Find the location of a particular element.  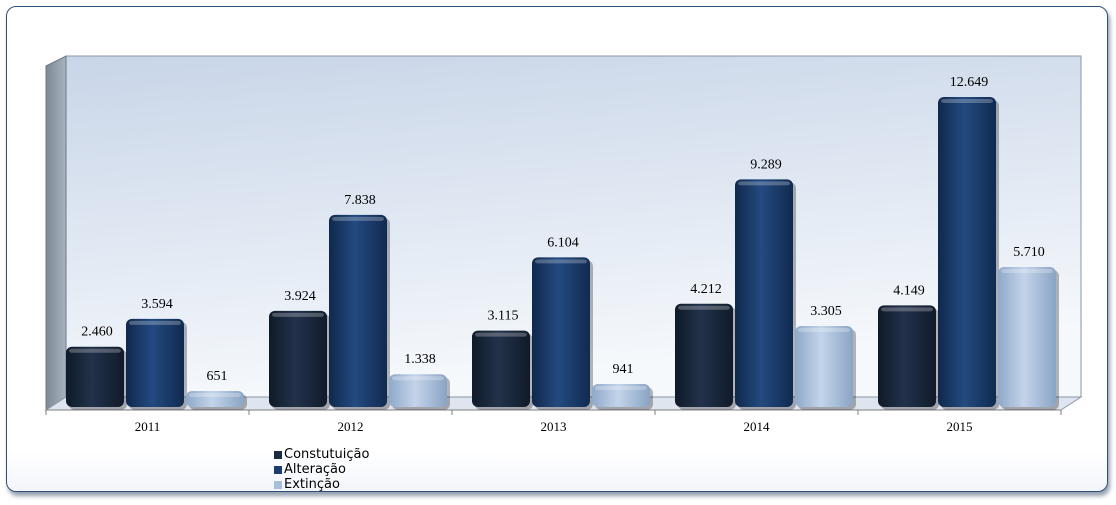

data-label-constutuição-2014: 4.212 is located at coordinates (706, 289).